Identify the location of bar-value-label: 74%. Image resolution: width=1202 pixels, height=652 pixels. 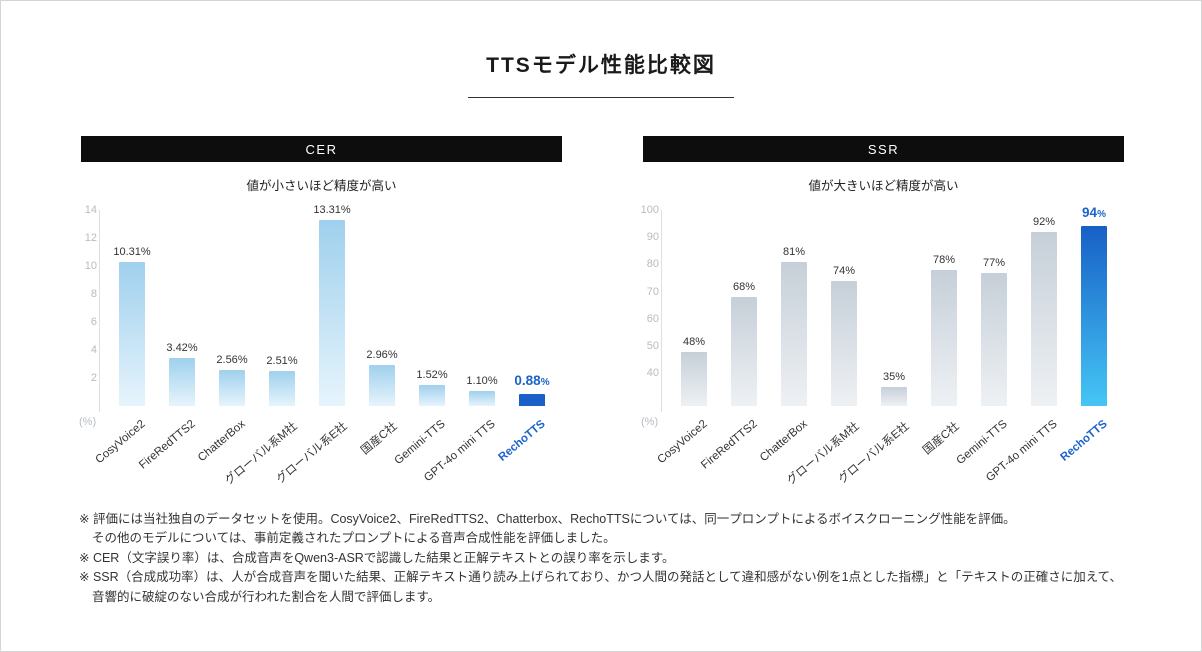
(844, 271).